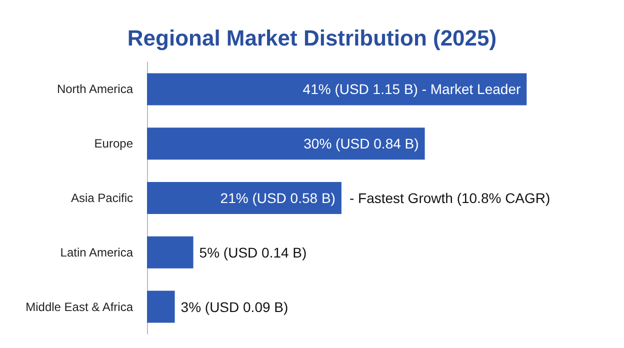  Describe the element at coordinates (312, 38) in the screenshot. I see `chart-title: Regional Market Distribution (2025)` at that location.